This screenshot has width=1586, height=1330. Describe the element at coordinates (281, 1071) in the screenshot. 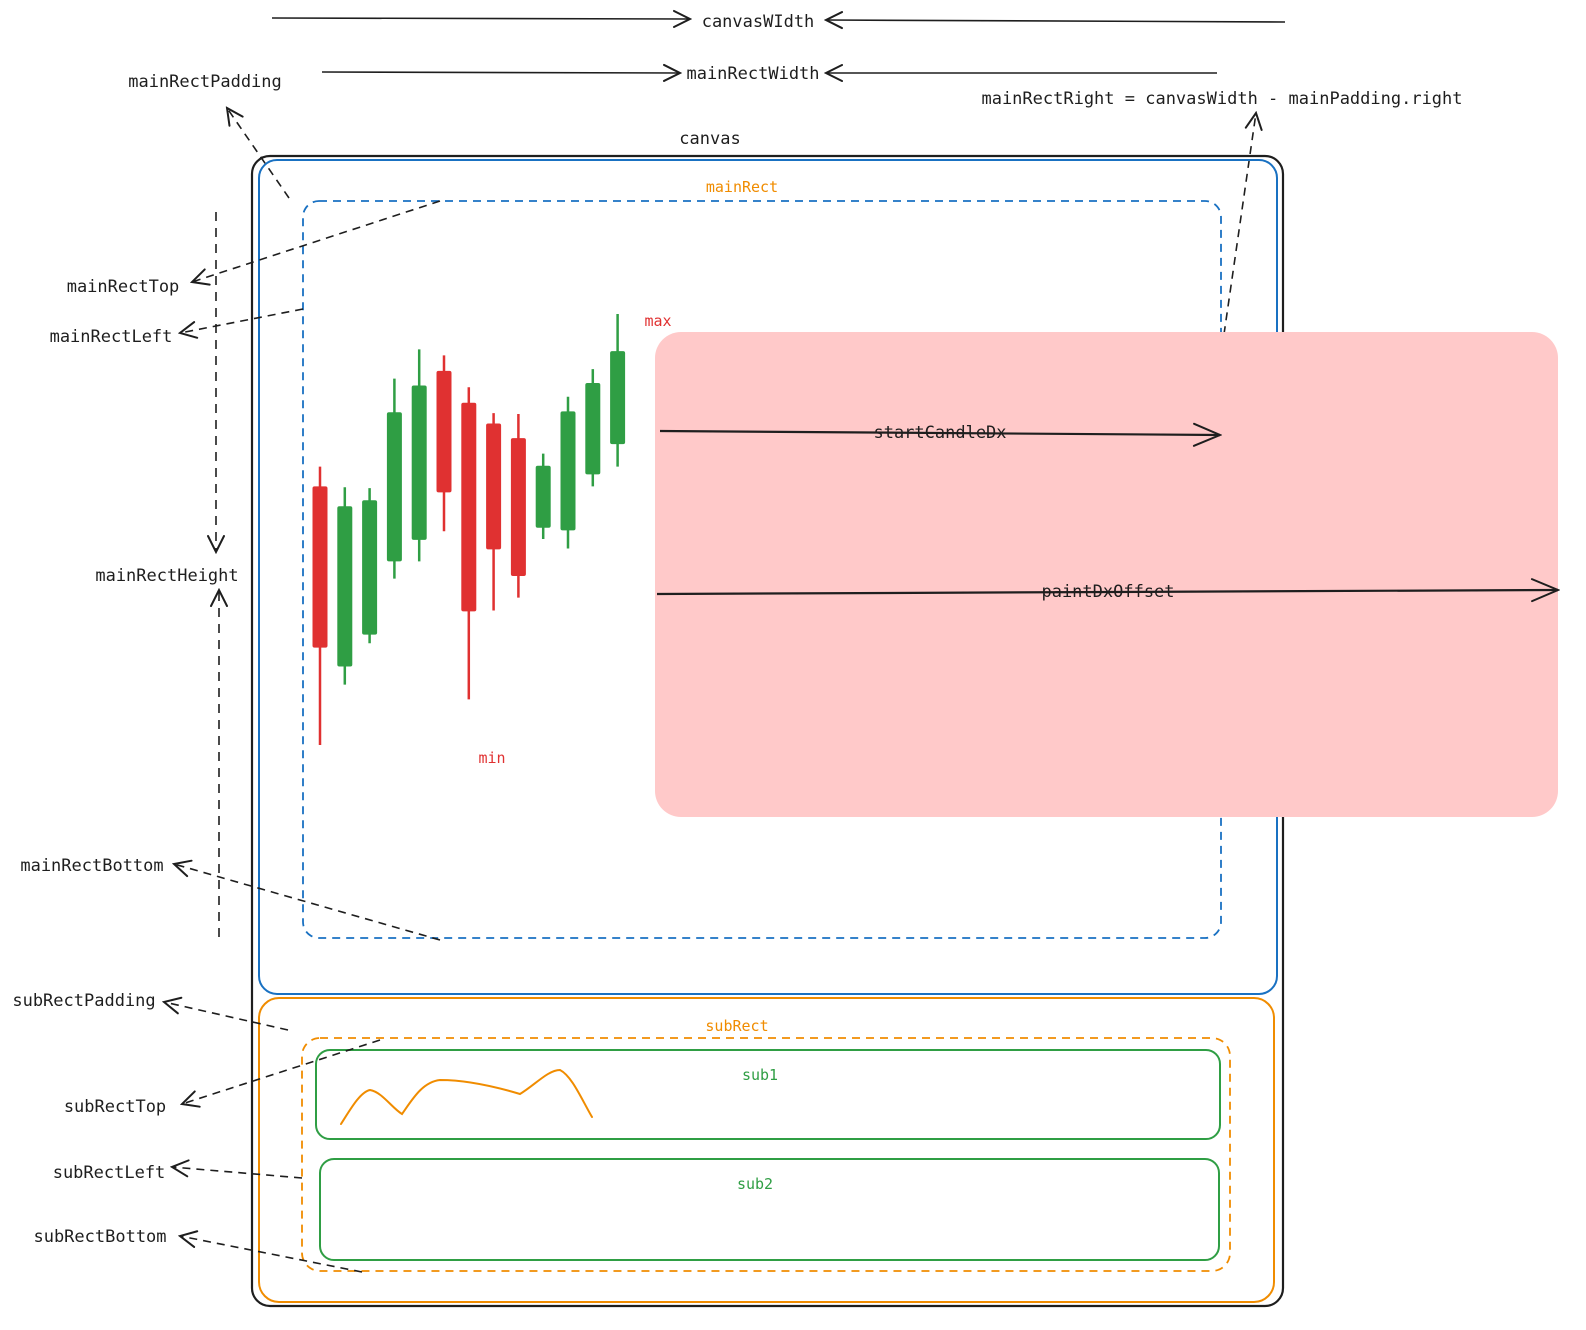

I see `sub-rect-top-leader` at that location.